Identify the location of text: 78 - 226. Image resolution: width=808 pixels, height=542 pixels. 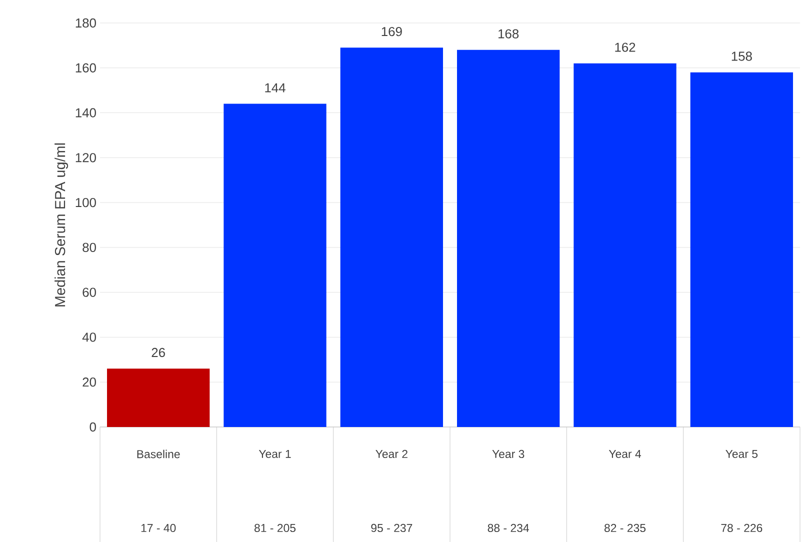
(741, 528).